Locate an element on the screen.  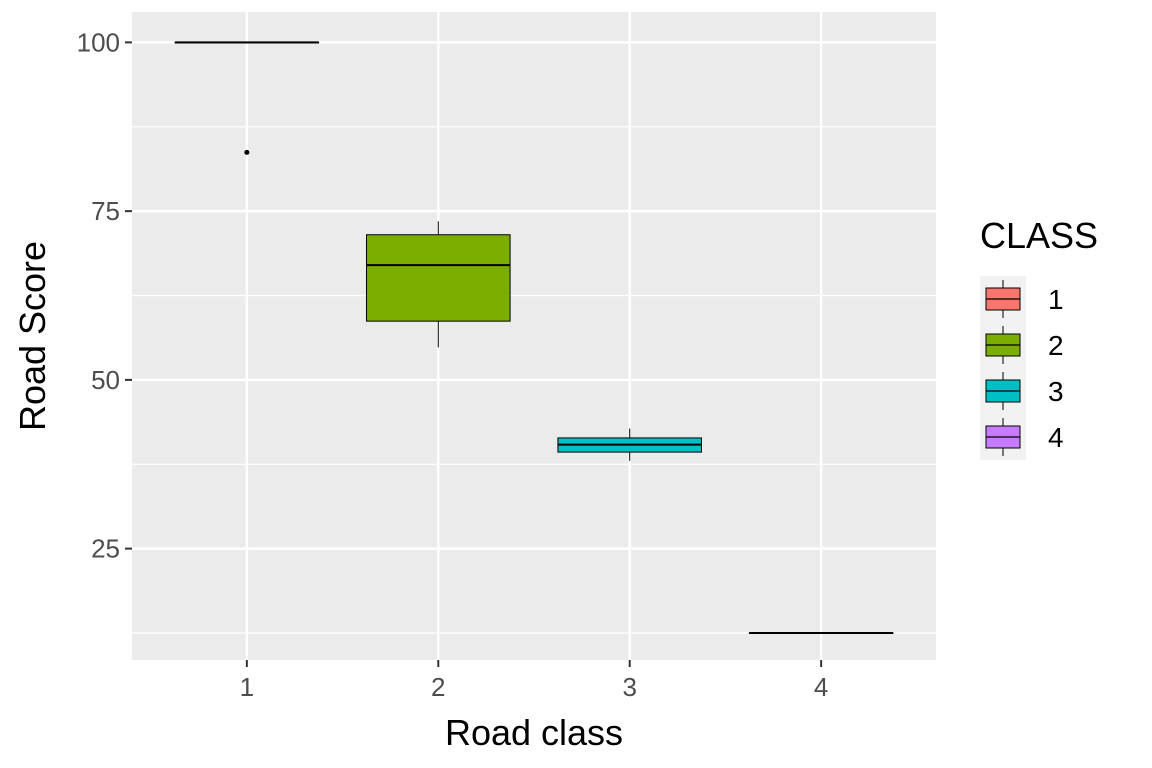
x-tick-label: 2 is located at coordinates (438, 687).